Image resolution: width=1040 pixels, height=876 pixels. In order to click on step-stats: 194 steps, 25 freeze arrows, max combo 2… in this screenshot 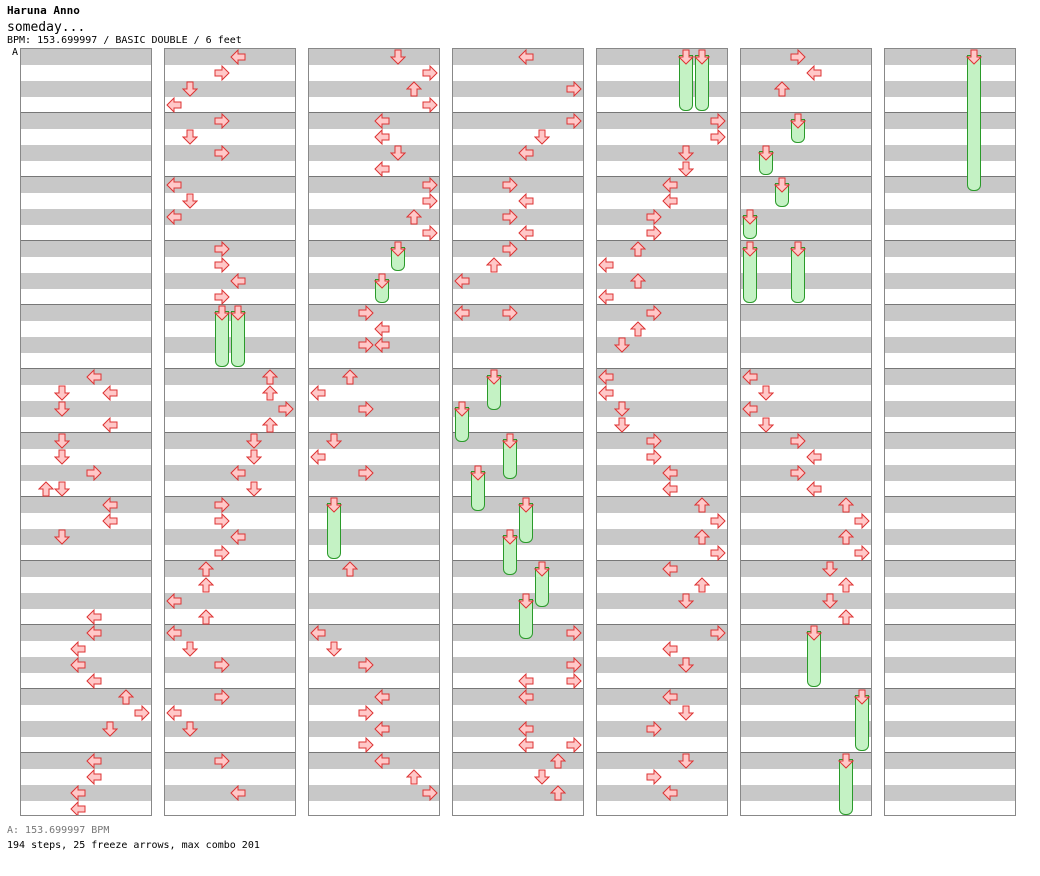, I will do `click(133, 845)`.